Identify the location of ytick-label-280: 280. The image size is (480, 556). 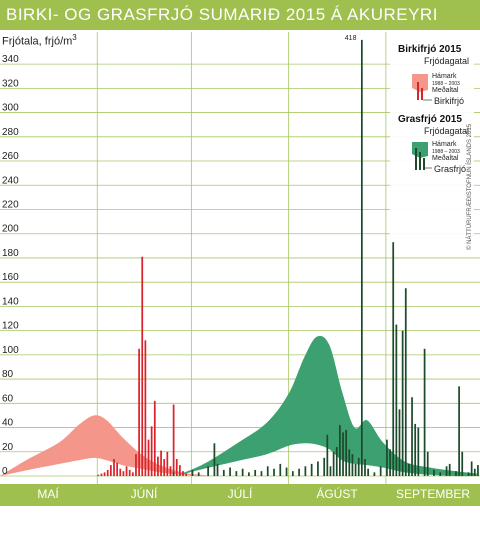
(10, 132).